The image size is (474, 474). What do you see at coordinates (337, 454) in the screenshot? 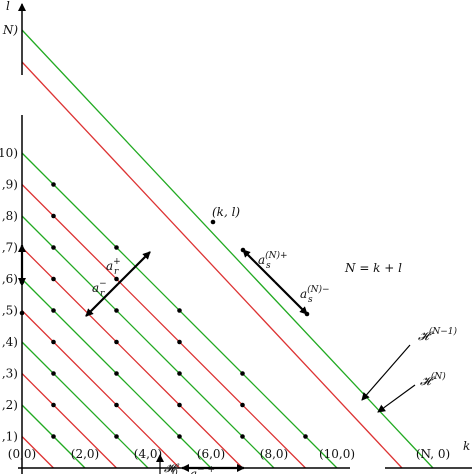
I see `x-label: (10,0)` at bounding box center [337, 454].